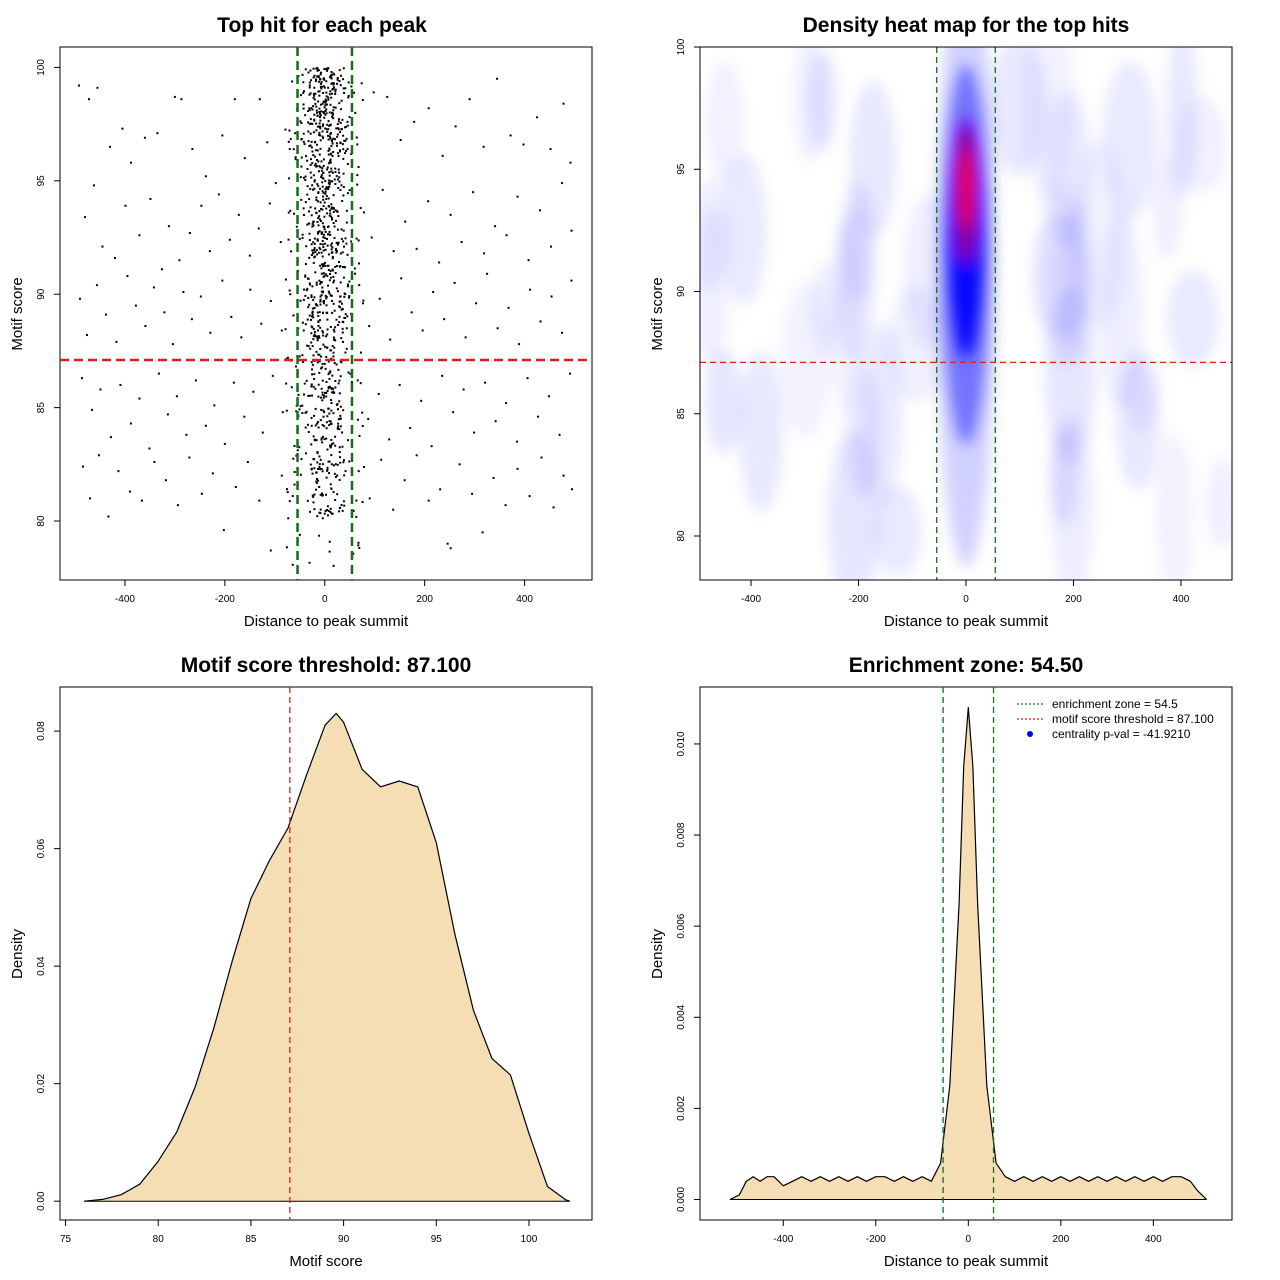 The image size is (1280, 1280). What do you see at coordinates (876, 1239) in the screenshot?
I see `distance-density-x-tick-label: -200` at bounding box center [876, 1239].